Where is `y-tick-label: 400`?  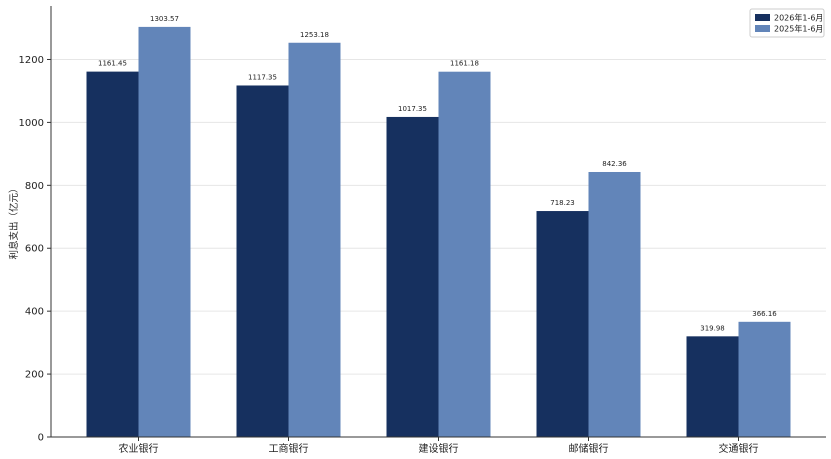 y-tick-label: 400 is located at coordinates (34, 312).